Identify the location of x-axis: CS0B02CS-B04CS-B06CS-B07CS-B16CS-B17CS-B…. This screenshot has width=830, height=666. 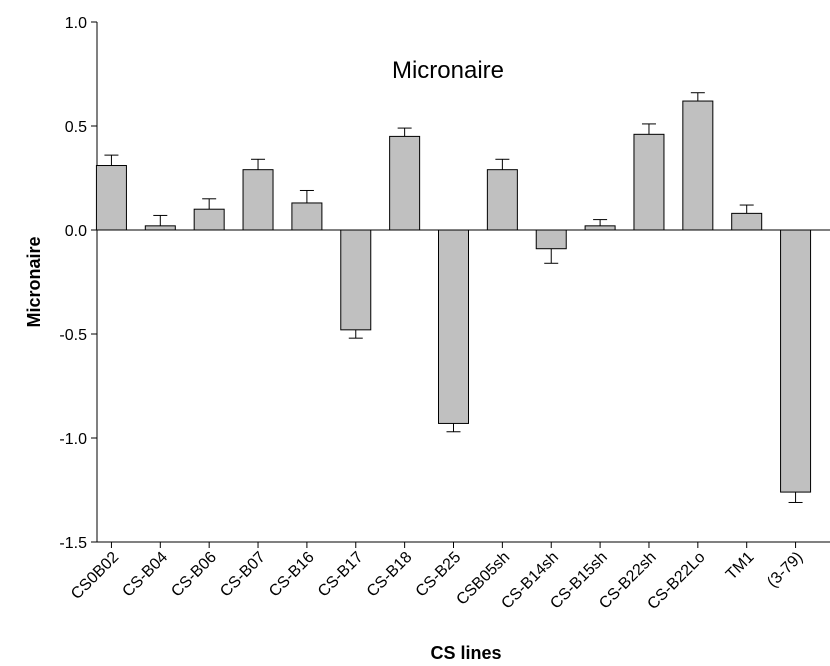
(449, 577).